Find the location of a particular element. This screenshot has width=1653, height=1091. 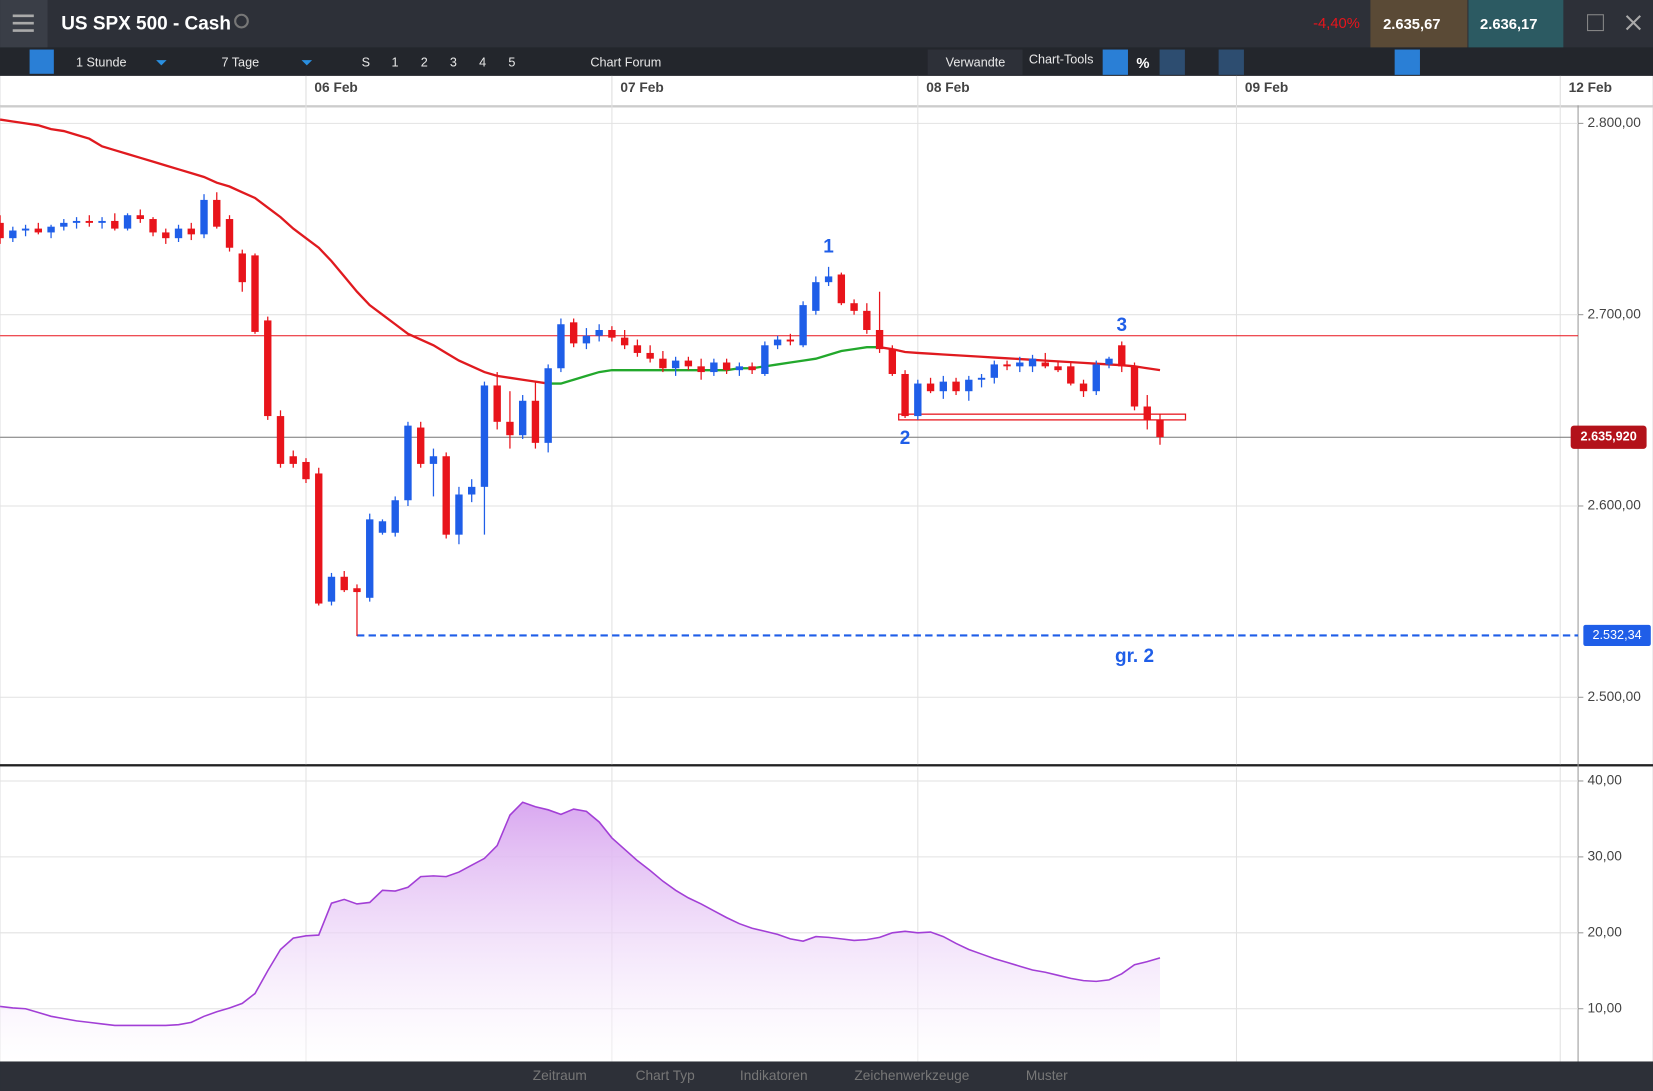

related: Verwandte is located at coordinates (976, 63).